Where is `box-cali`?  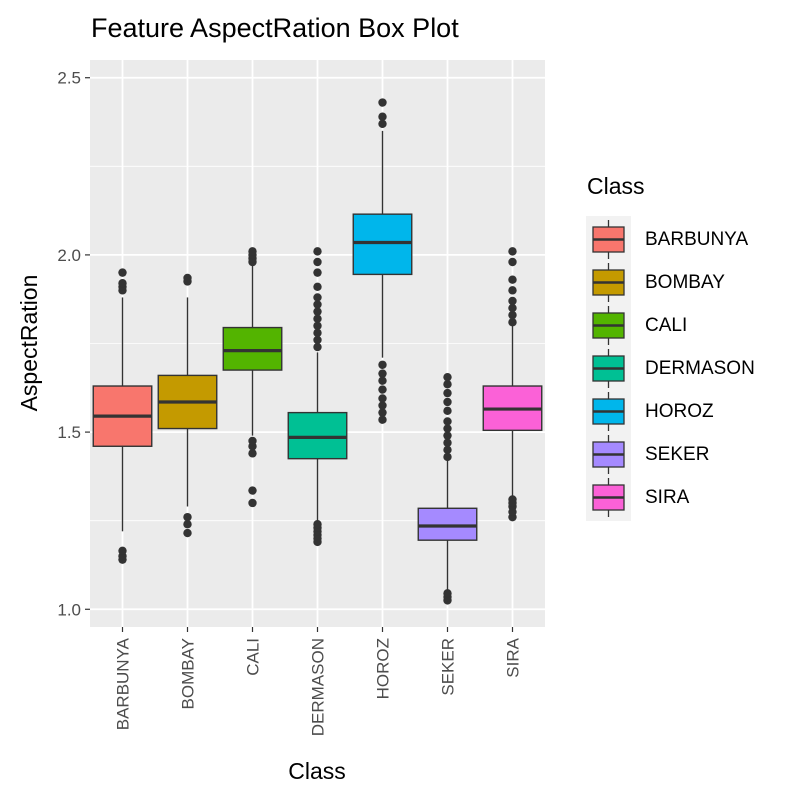
box-cali is located at coordinates (252, 377).